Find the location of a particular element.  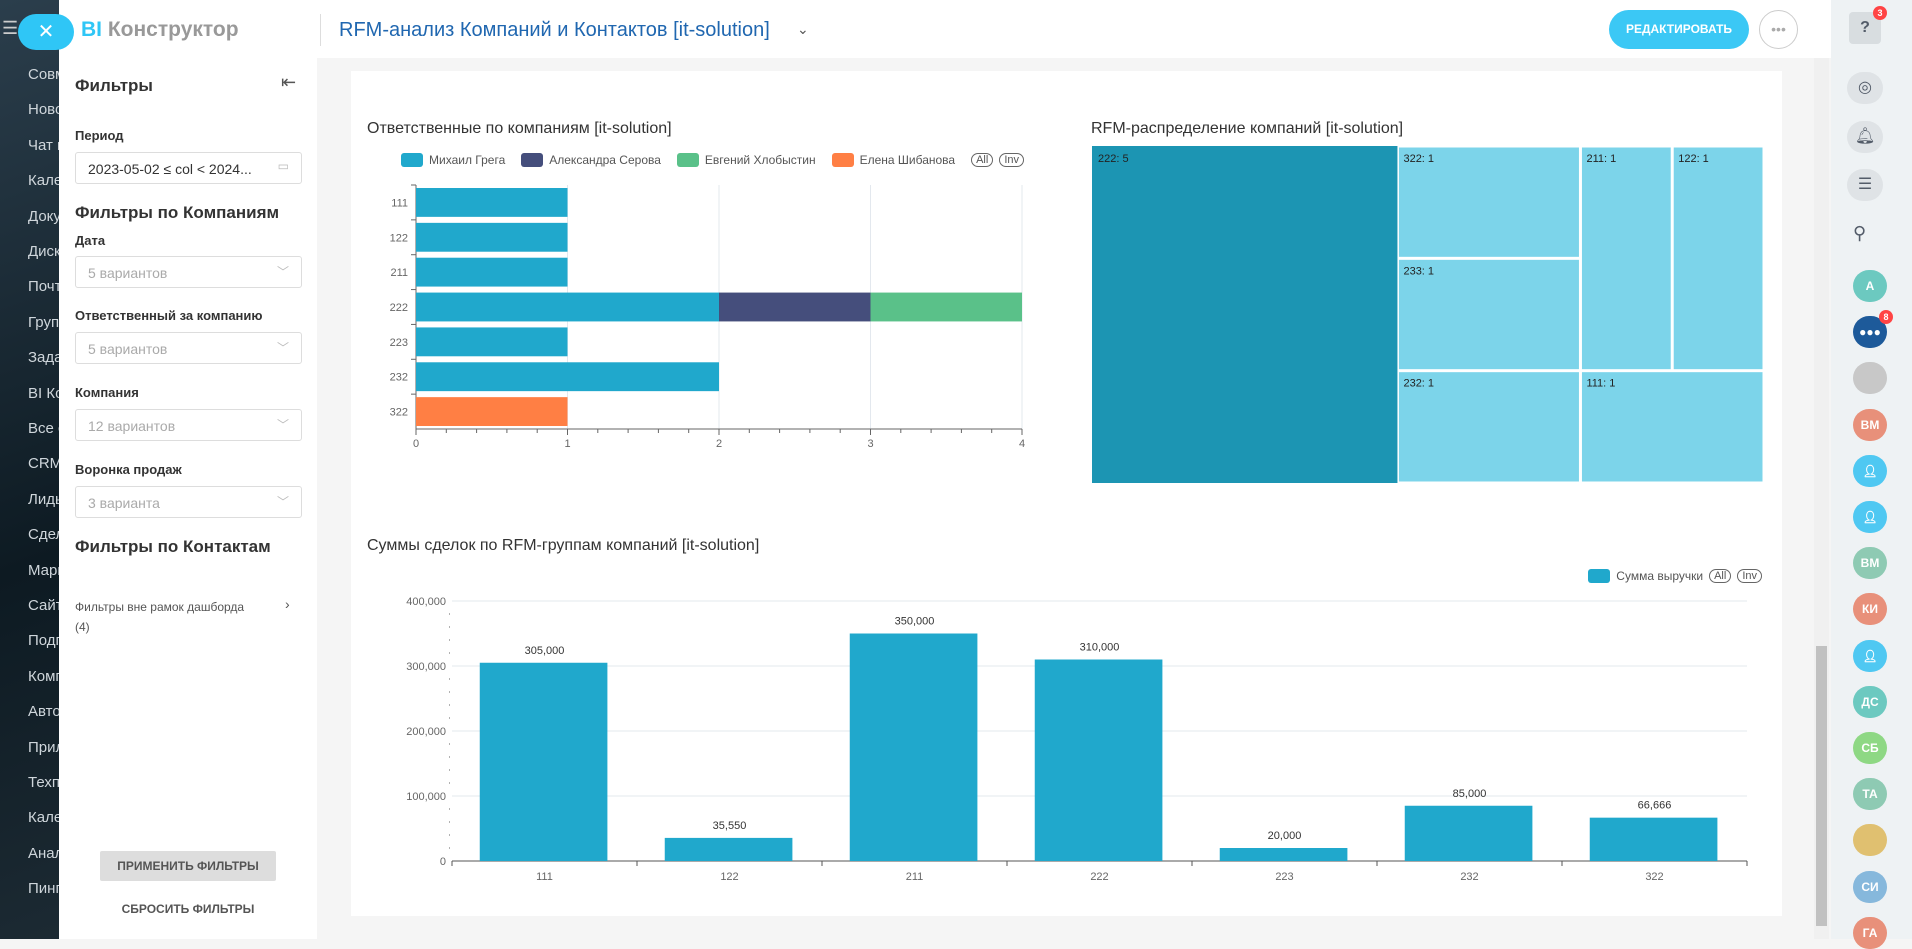

treemap-label: 211: 1 is located at coordinates (1601, 159).